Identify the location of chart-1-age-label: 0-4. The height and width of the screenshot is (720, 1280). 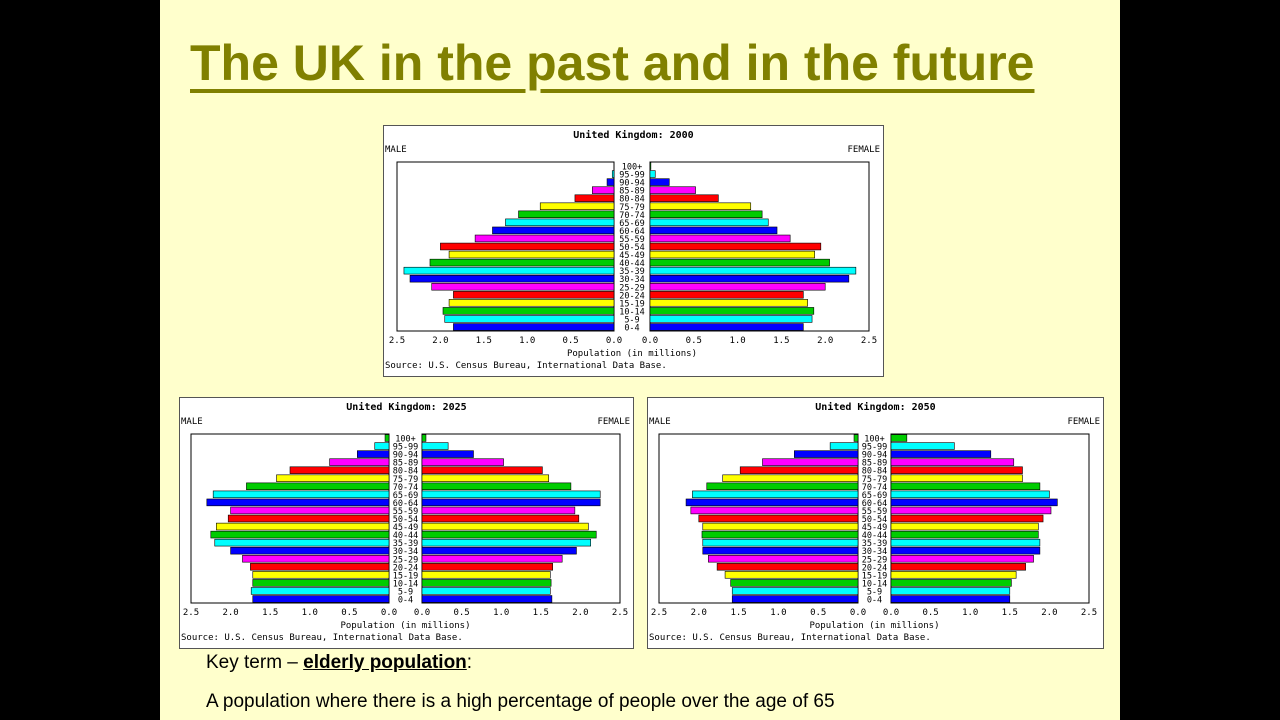
(405, 601).